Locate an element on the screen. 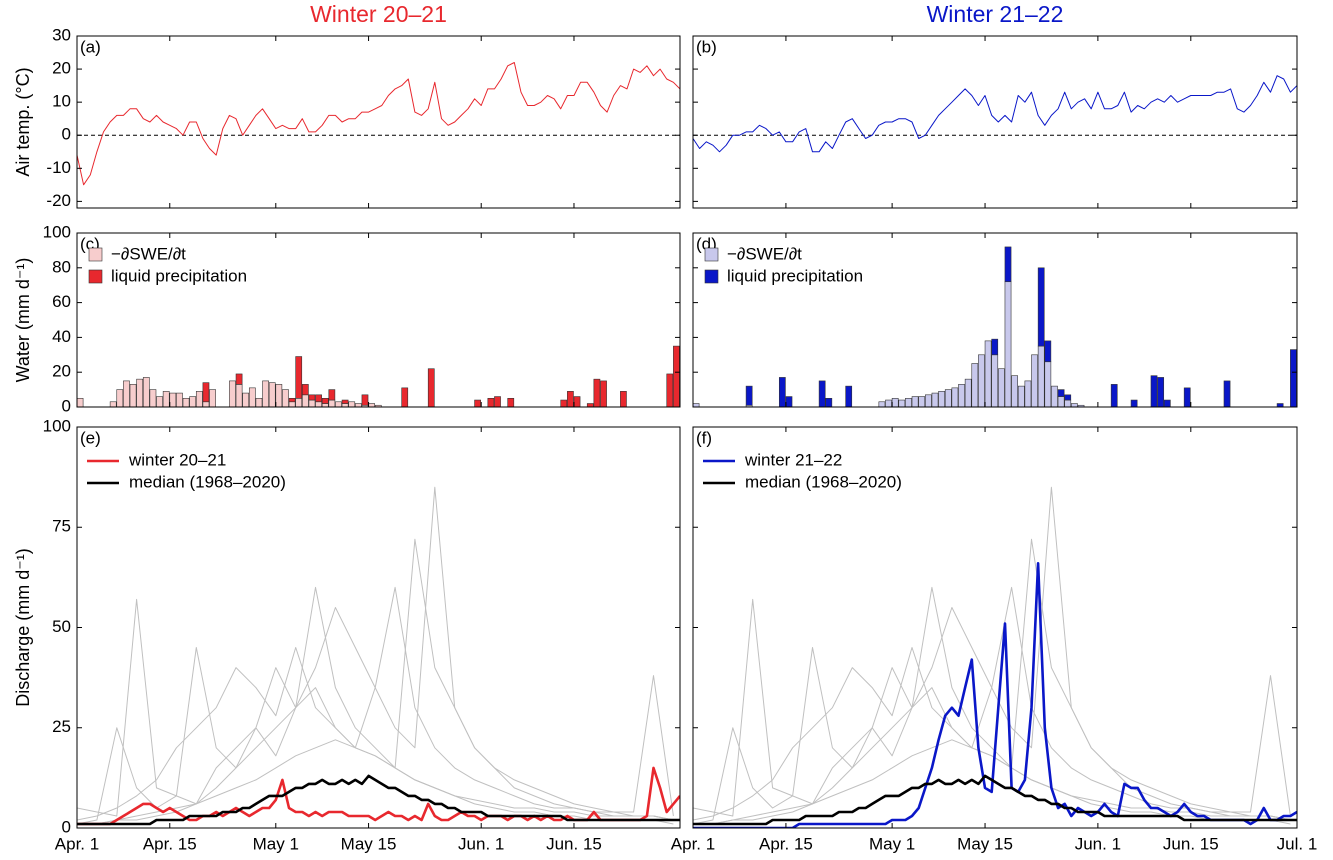 Image resolution: width=1333 pixels, height=860 pixels. y-axis-label: Air temp. (°C) is located at coordinates (23, 121).